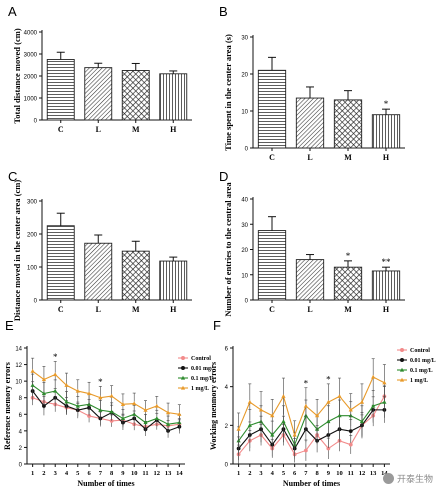  What do you see at coordinates (202, 369) in the screenshot?
I see `legend-entry-label: 0.01 mg/` at bounding box center [202, 369].